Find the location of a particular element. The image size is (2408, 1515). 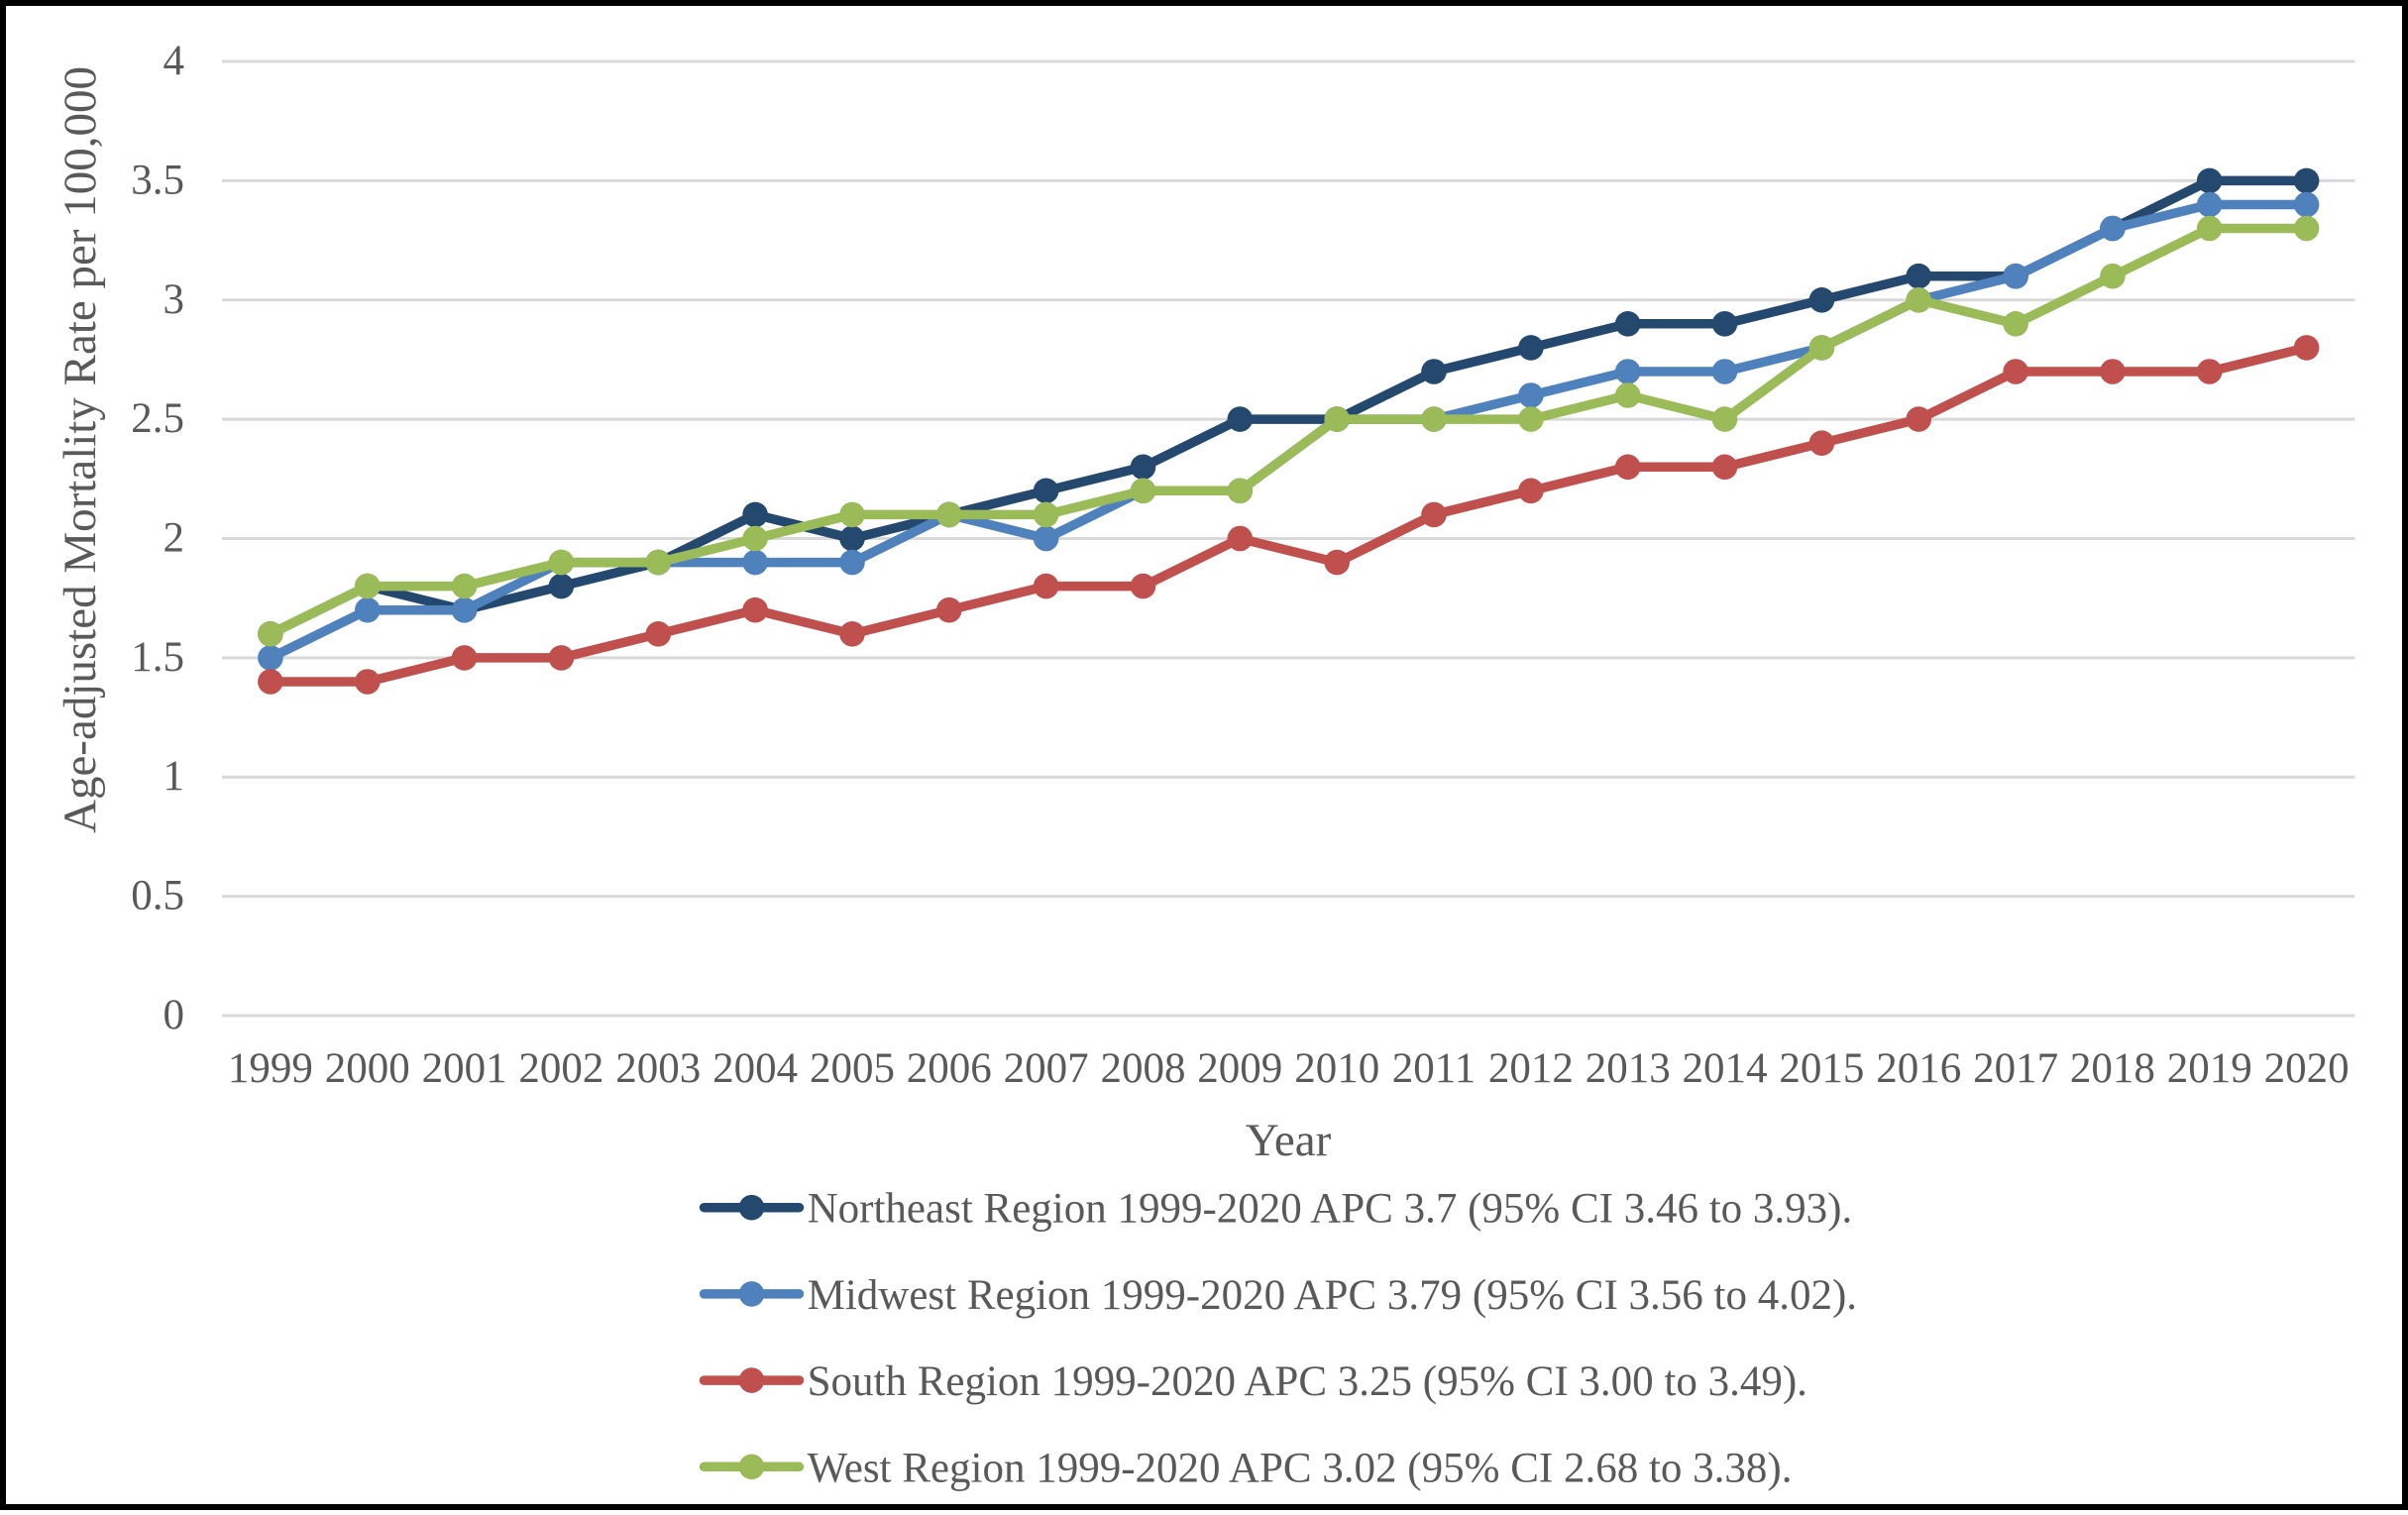

svg-text: 1 is located at coordinates (174, 776).